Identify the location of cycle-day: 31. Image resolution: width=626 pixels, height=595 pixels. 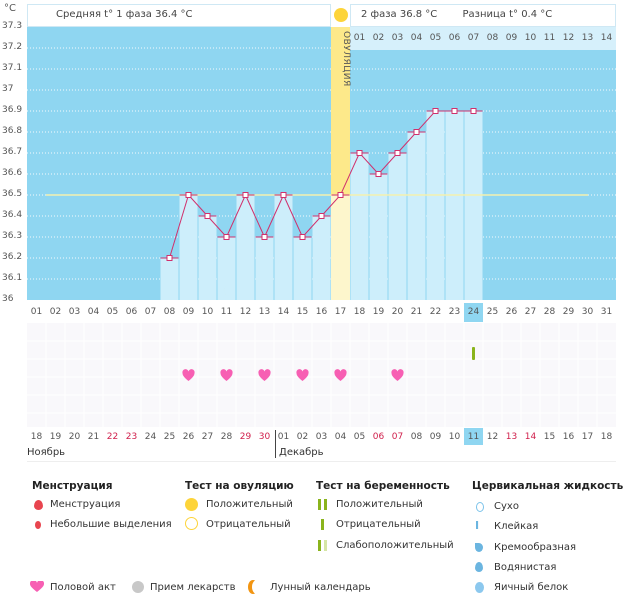
(606, 312).